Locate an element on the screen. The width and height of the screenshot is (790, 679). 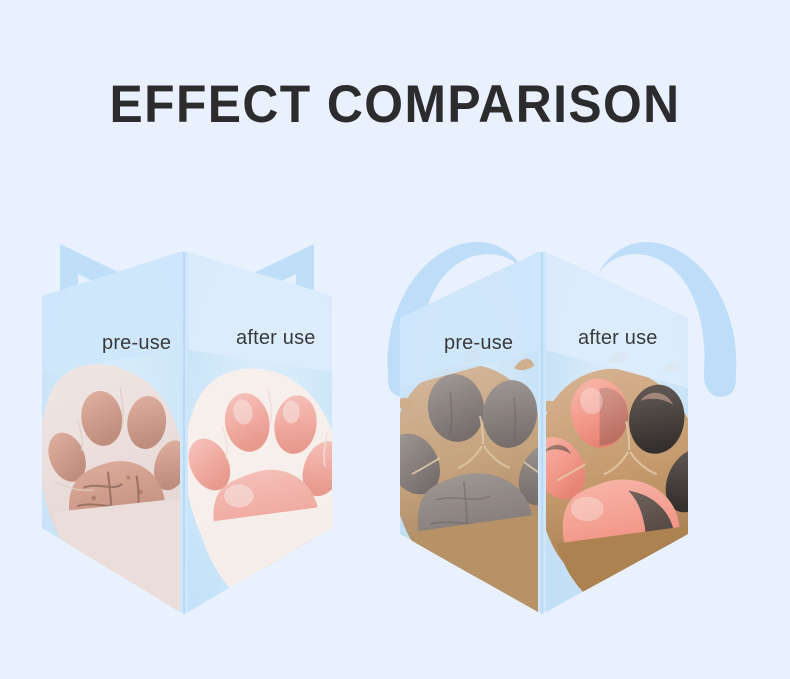
dog-ear-right-icon is located at coordinates (662, 319).